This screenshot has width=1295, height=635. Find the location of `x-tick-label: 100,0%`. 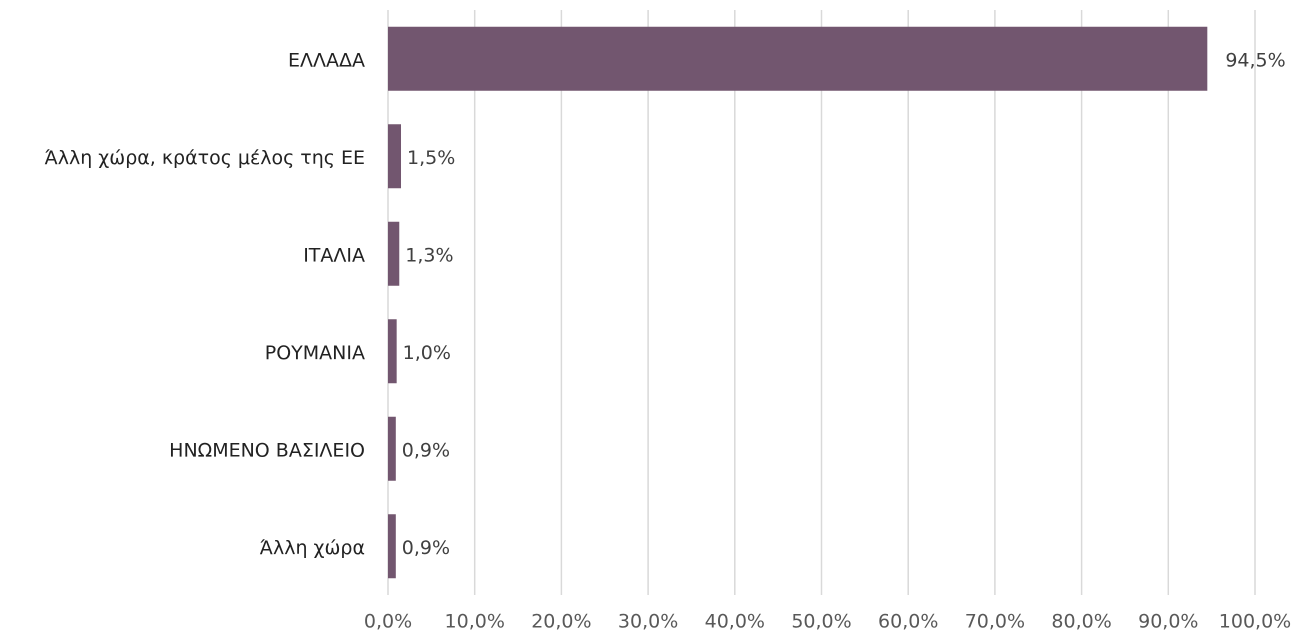

x-tick-label: 100,0% is located at coordinates (1255, 622).